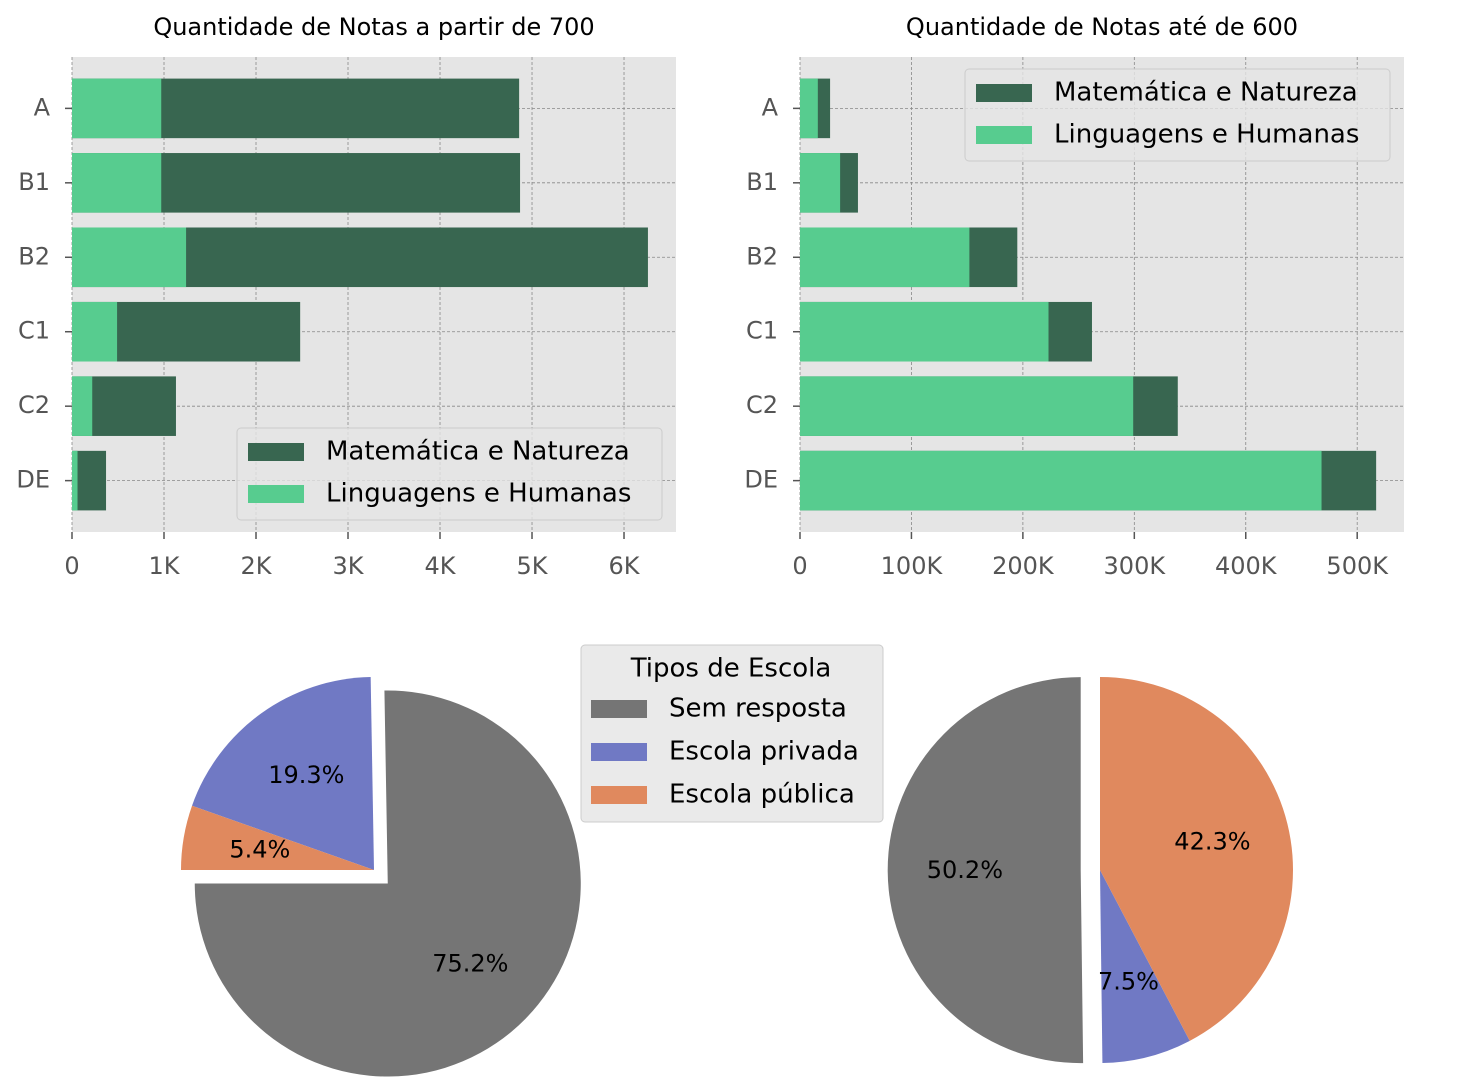 The height and width of the screenshot is (1085, 1459). I want to click on chart-title: Quantidade de Notas até de 600, so click(1102, 27).